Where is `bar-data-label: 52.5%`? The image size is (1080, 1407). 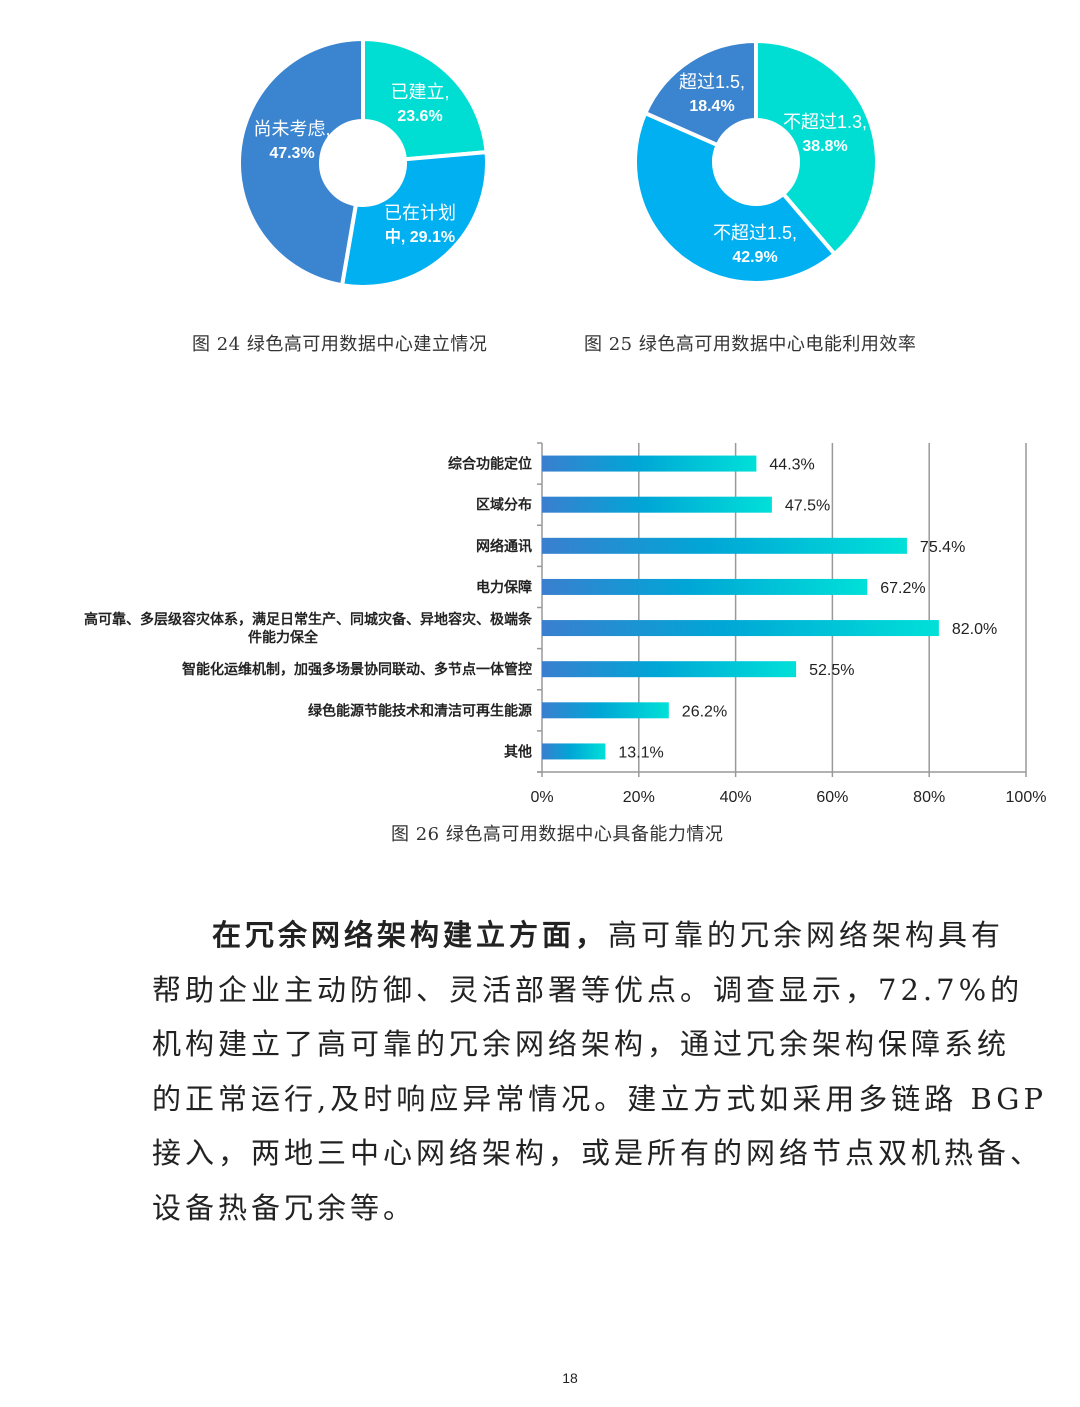 bar-data-label: 52.5% is located at coordinates (831, 670).